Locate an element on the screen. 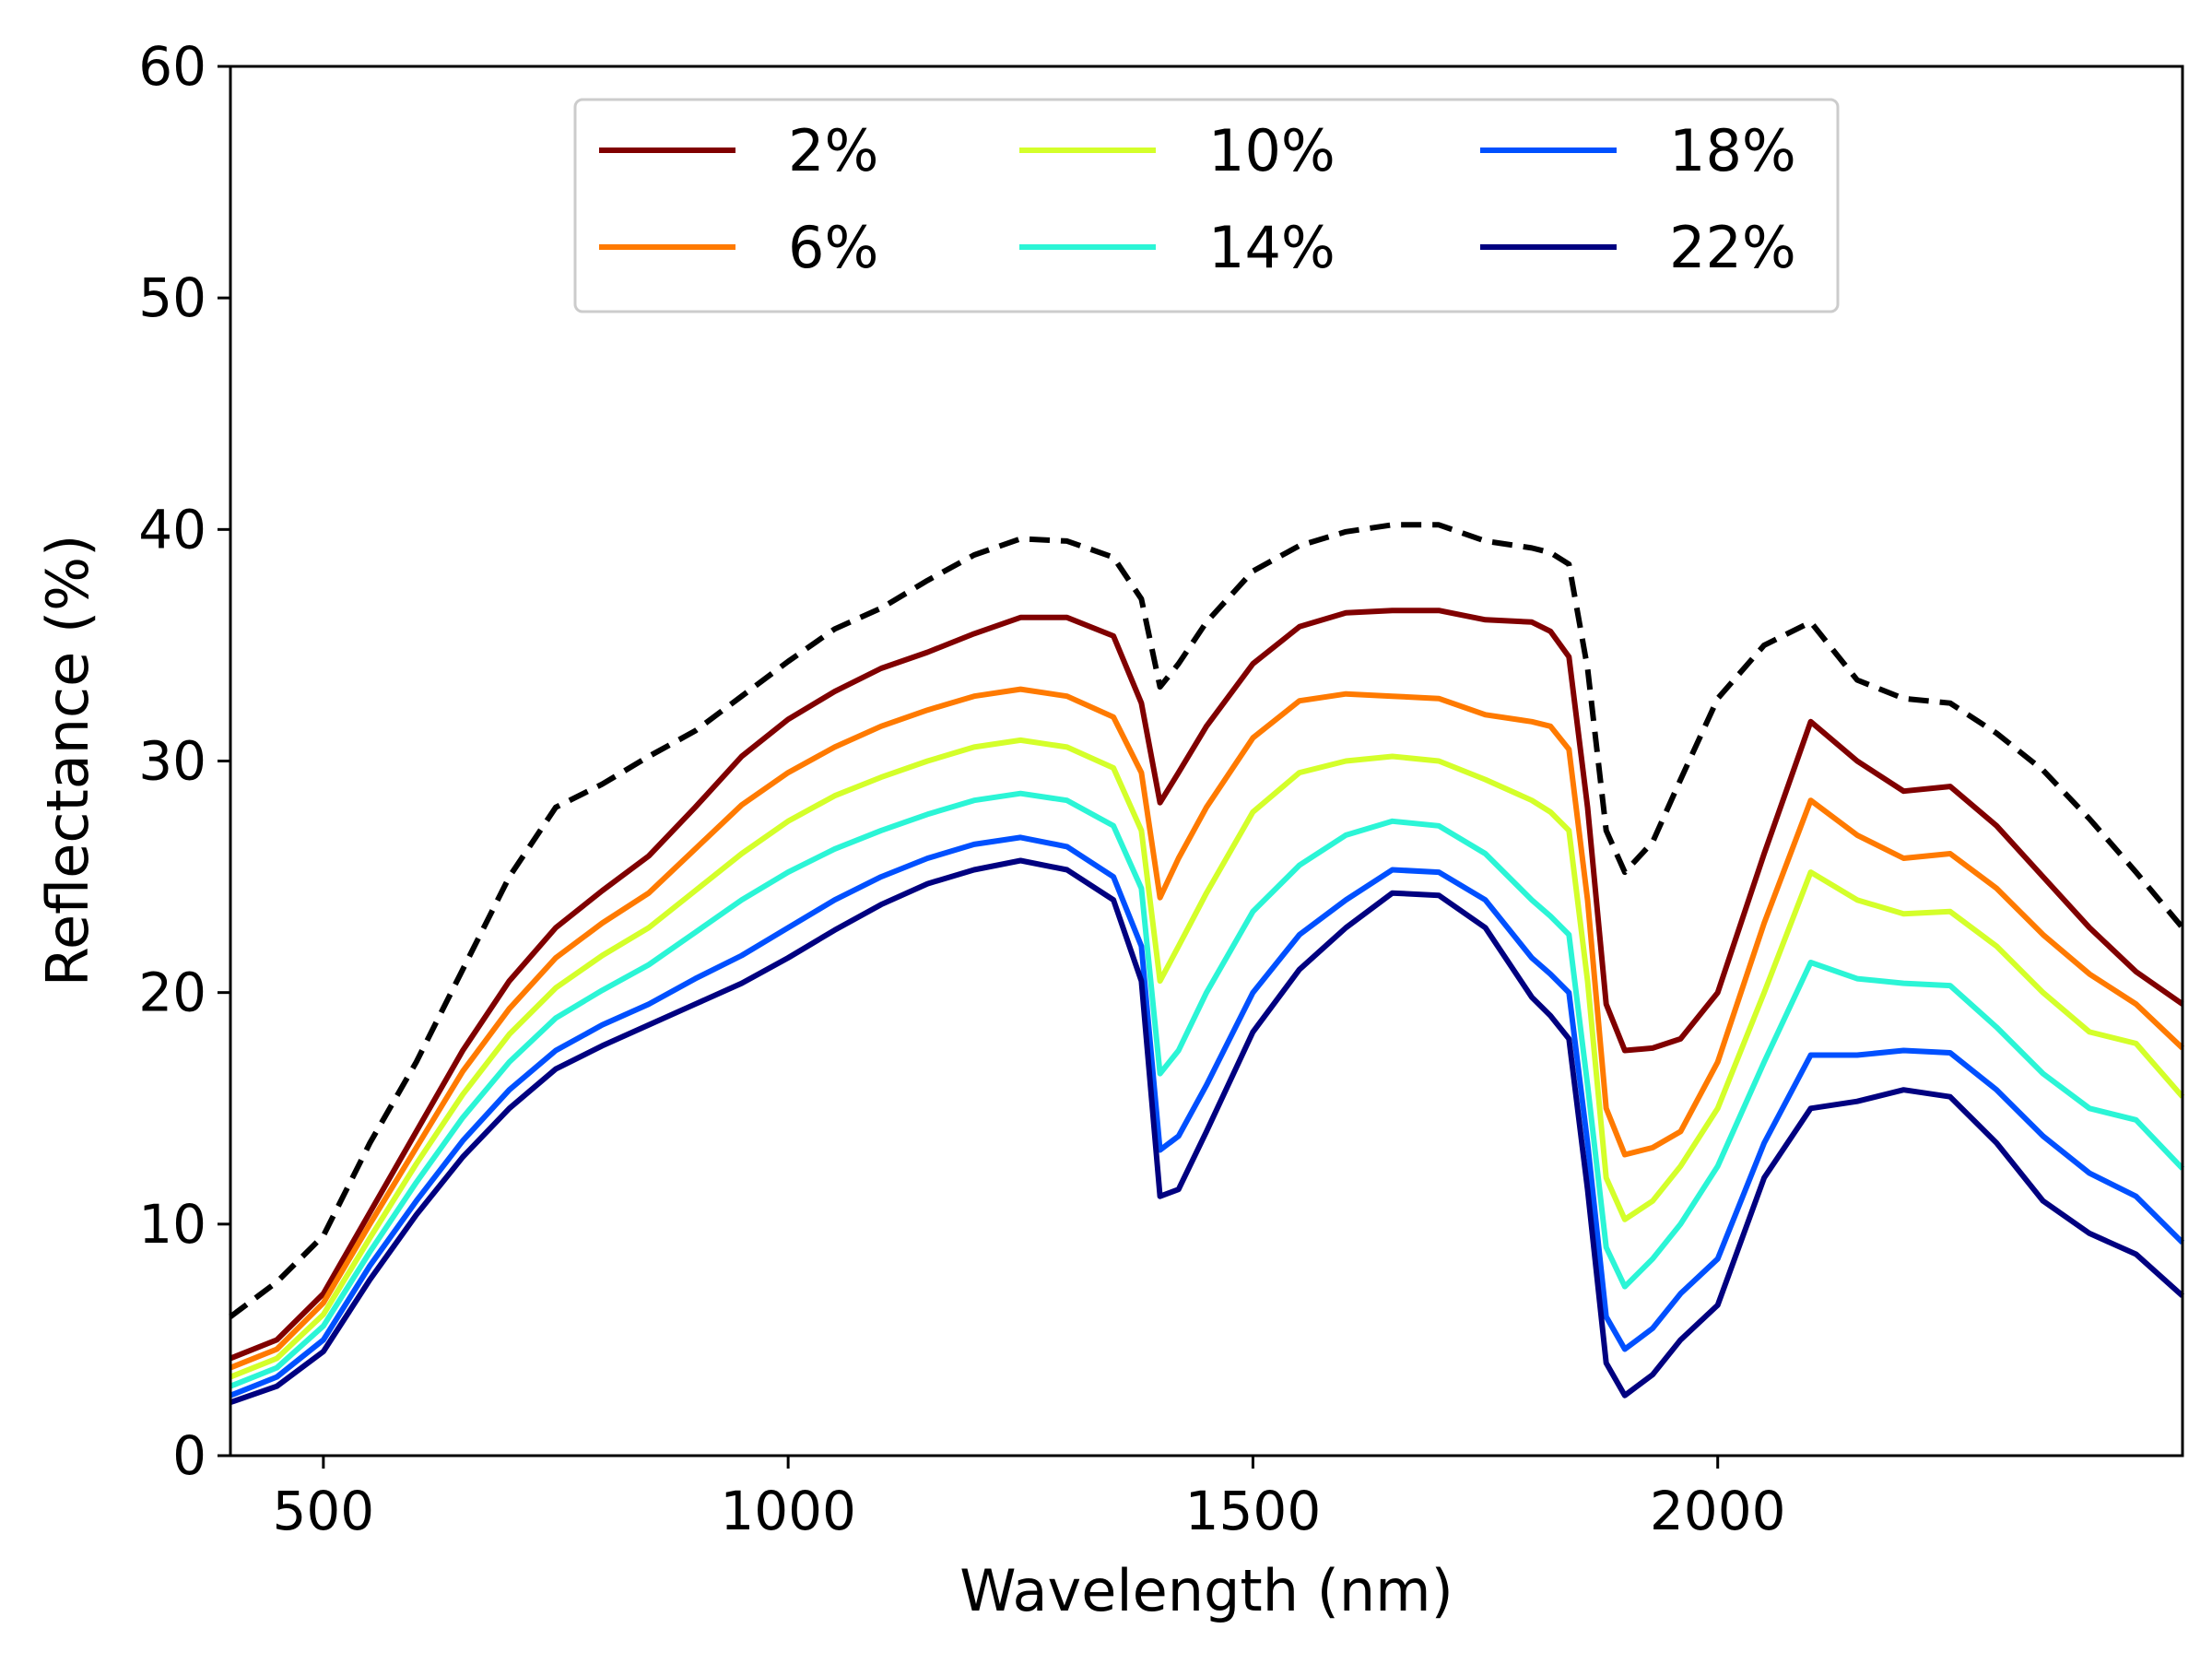 The width and height of the screenshot is (2212, 1664). y-tick-label: 10 is located at coordinates (172, 1224).